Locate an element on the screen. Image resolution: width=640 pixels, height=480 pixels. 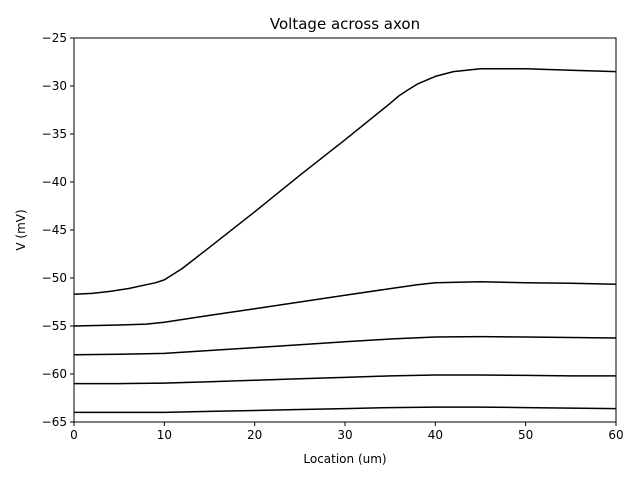
y-axis: −65 −60 −55 −50 −45 −40 −35 −30 −25 is located at coordinates (58, 230).